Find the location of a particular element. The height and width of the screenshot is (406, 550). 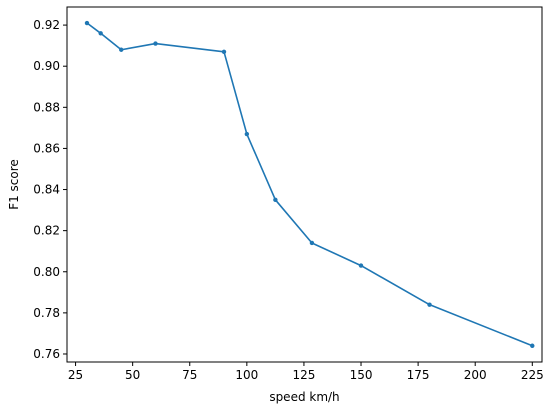

y-tick-label: 0.90 is located at coordinates (46, 66).